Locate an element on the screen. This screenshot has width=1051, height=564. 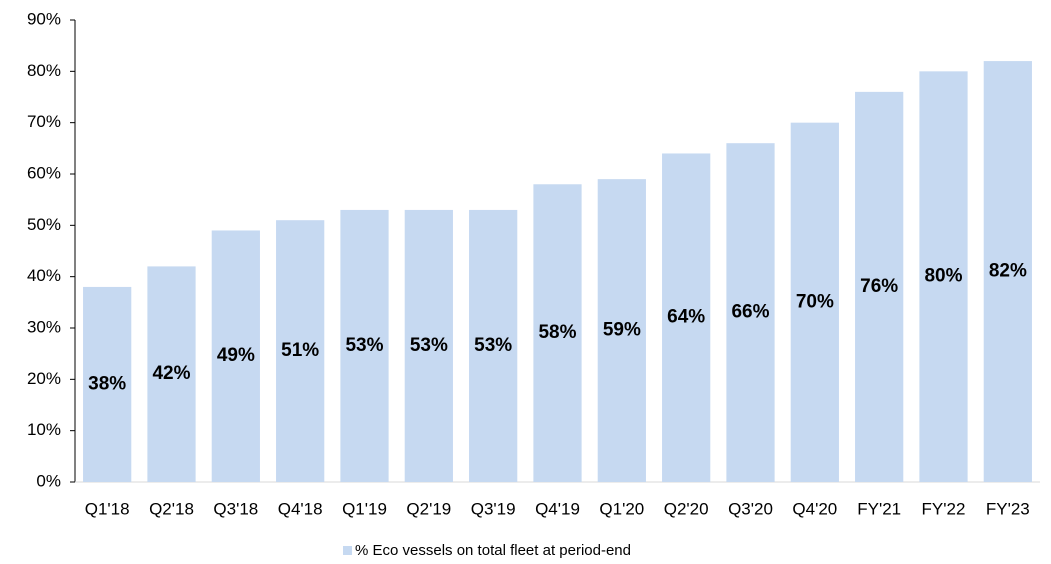
x-tick-label: Q2'20 is located at coordinates (686, 508).